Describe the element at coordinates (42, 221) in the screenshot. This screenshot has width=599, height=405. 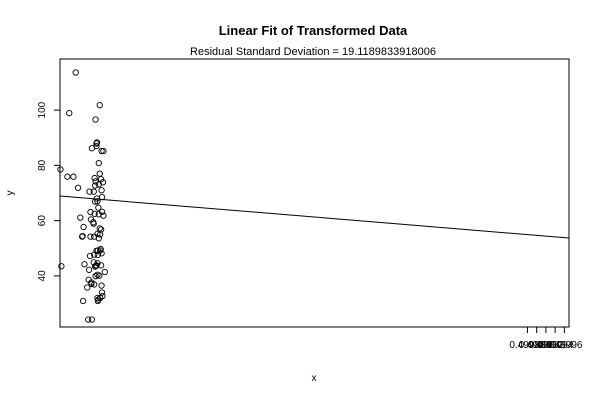
I see `y-tick-label: 60` at that location.